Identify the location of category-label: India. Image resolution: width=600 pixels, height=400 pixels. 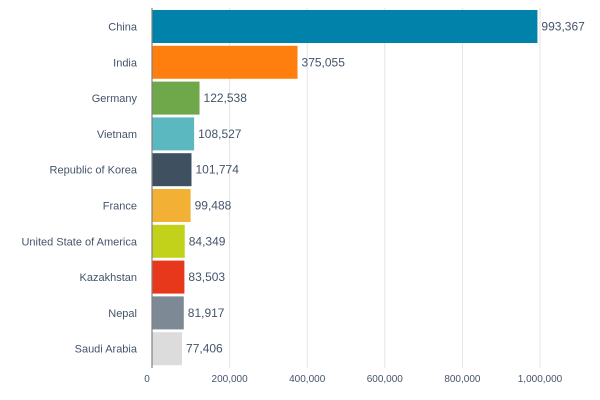
(125, 63).